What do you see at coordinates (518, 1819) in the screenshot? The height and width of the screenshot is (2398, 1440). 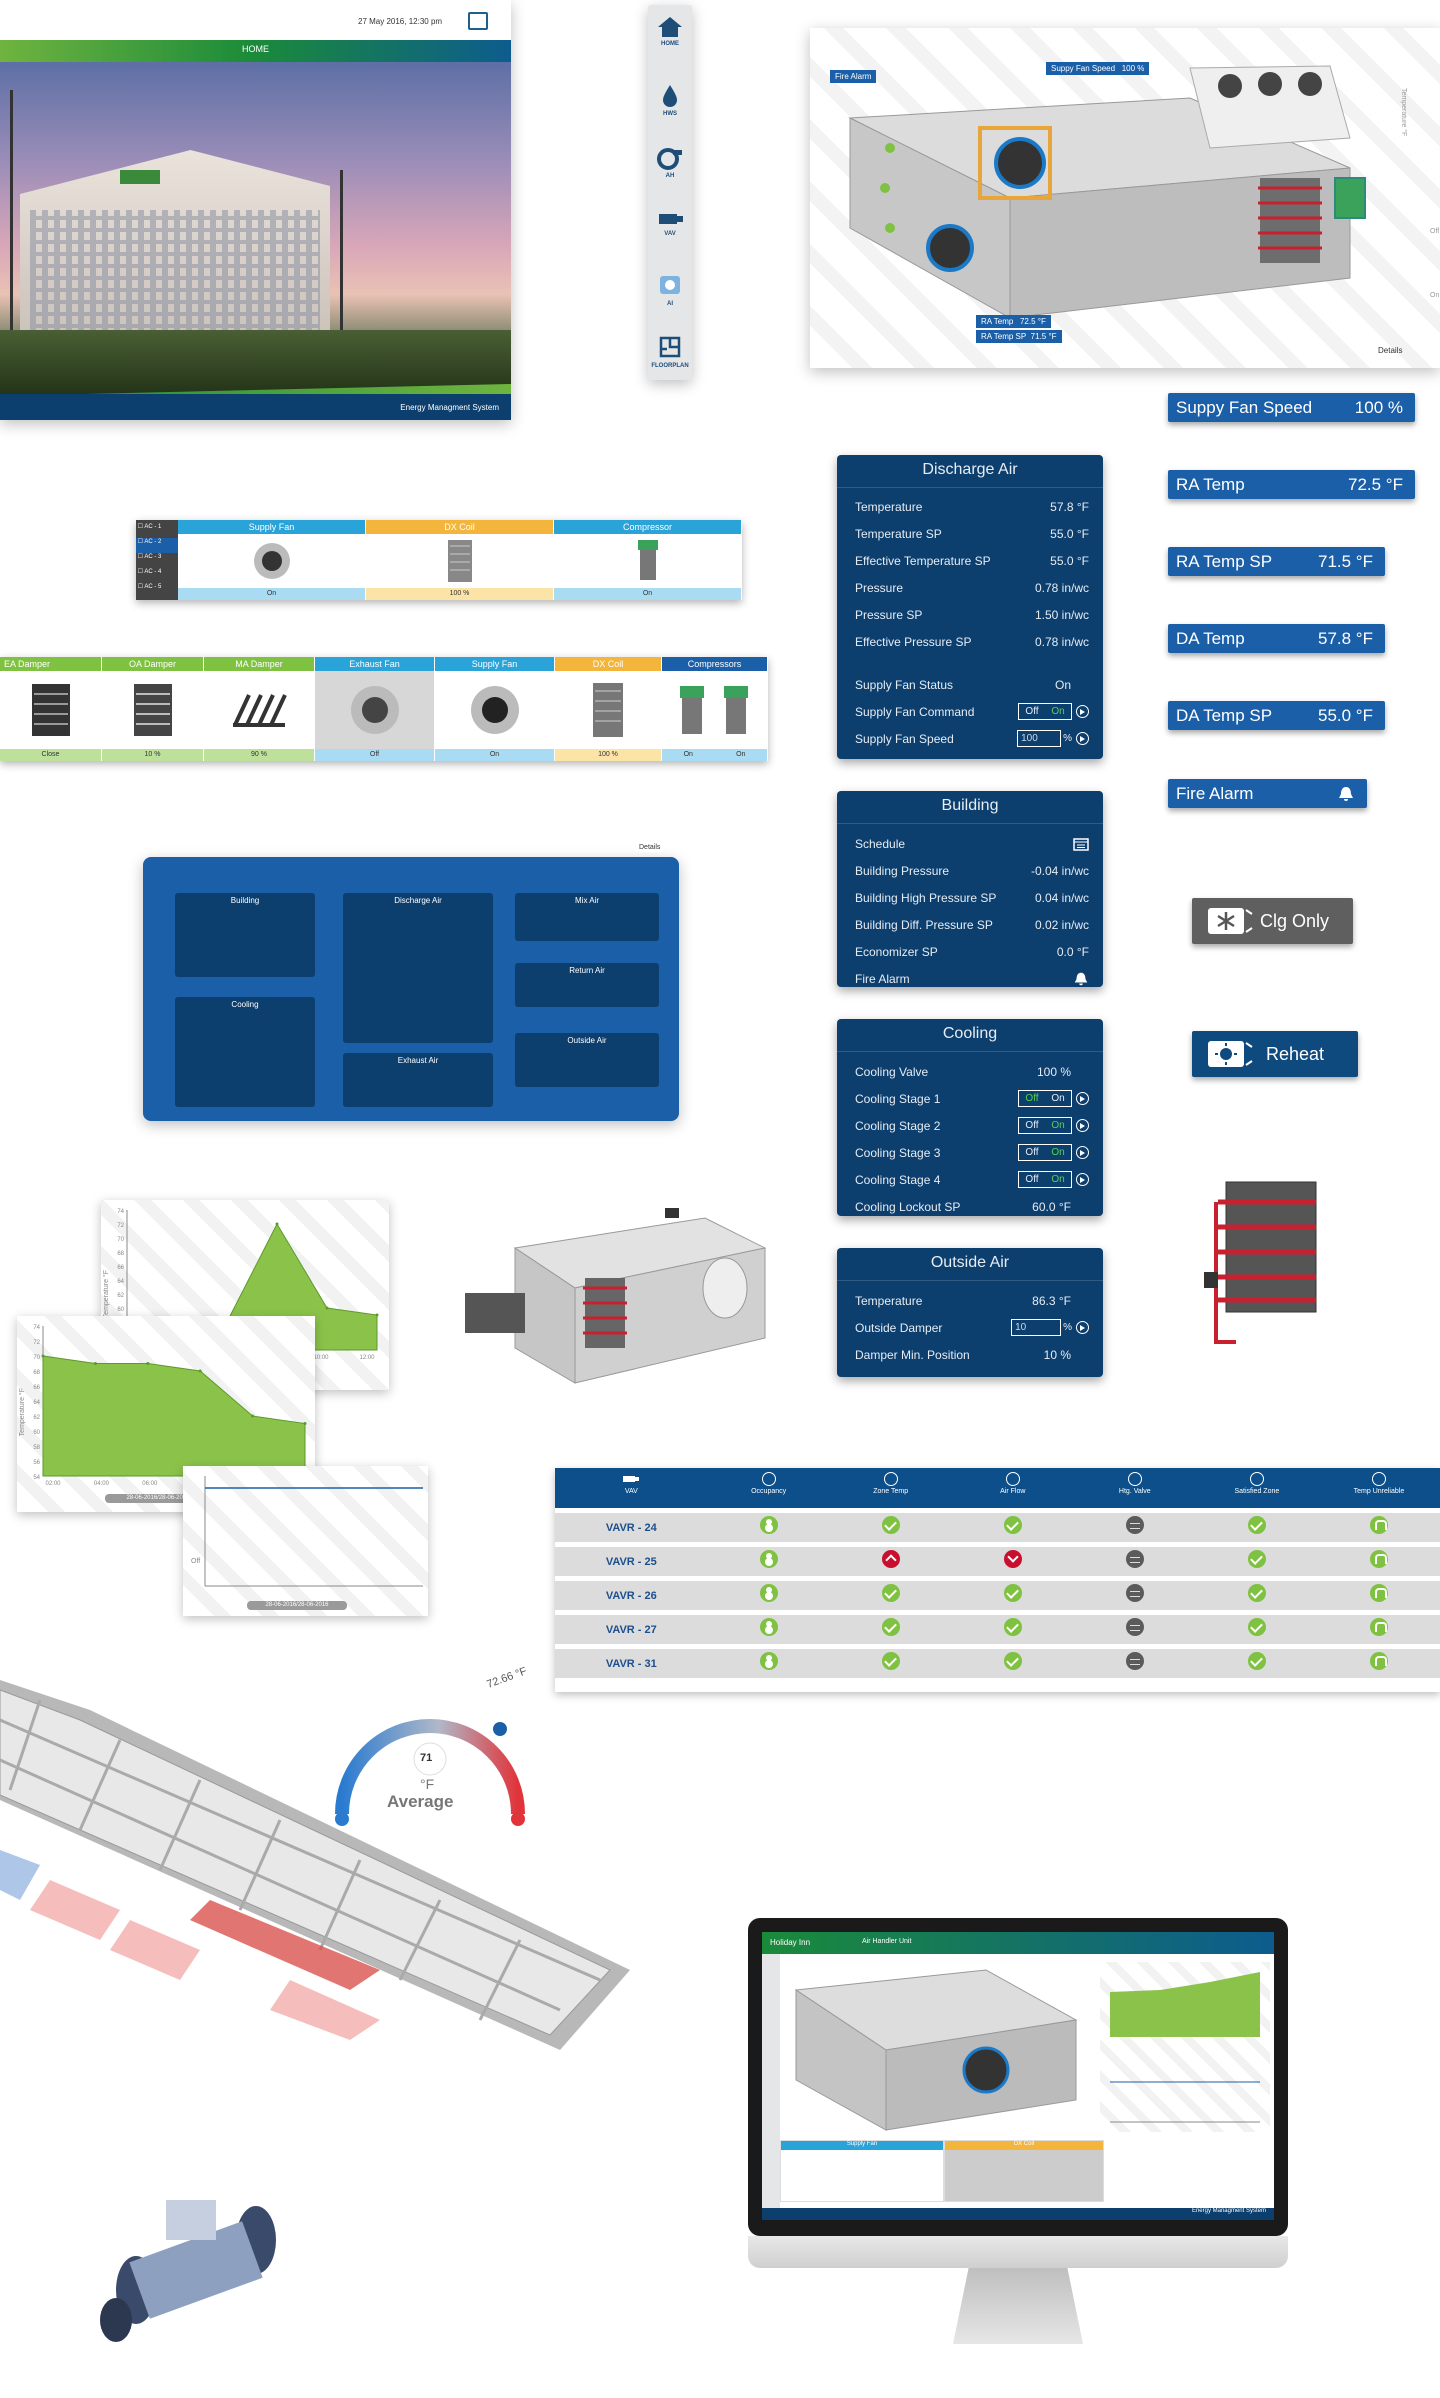 I see `sun-icon` at bounding box center [518, 1819].